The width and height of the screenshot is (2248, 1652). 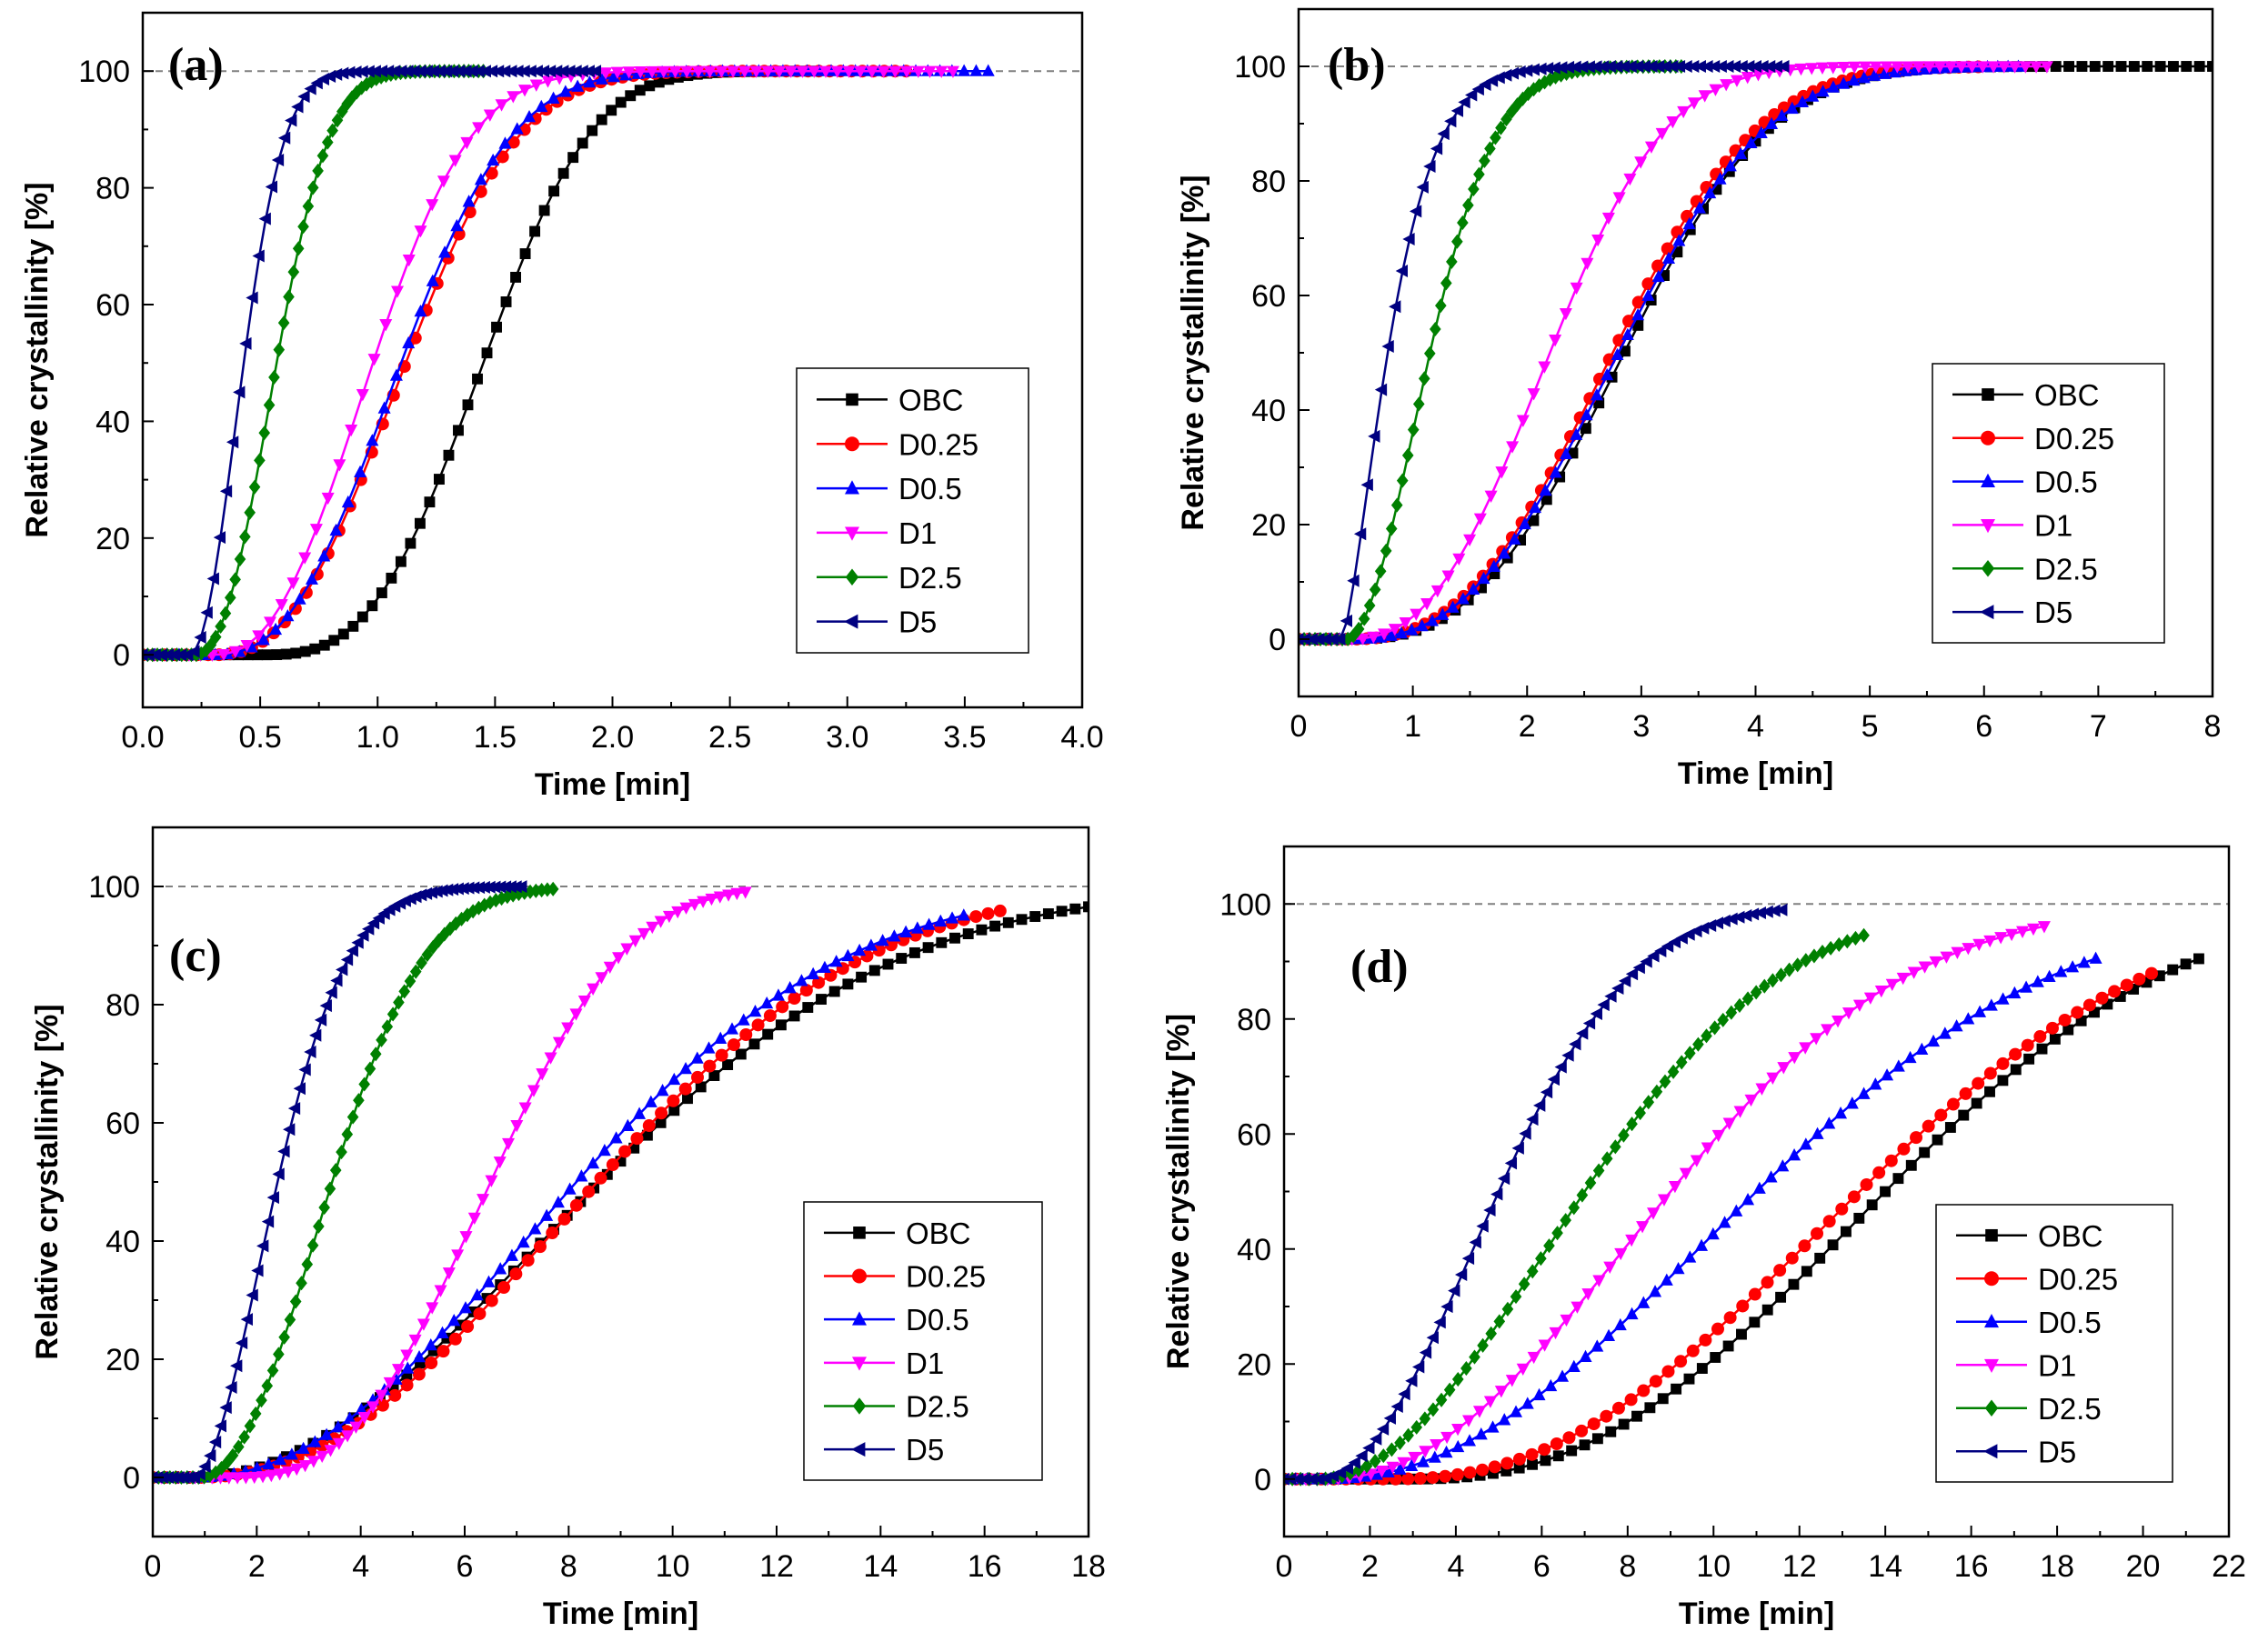 What do you see at coordinates (257, 1566) in the screenshot?
I see `x-tick-label: 2` at bounding box center [257, 1566].